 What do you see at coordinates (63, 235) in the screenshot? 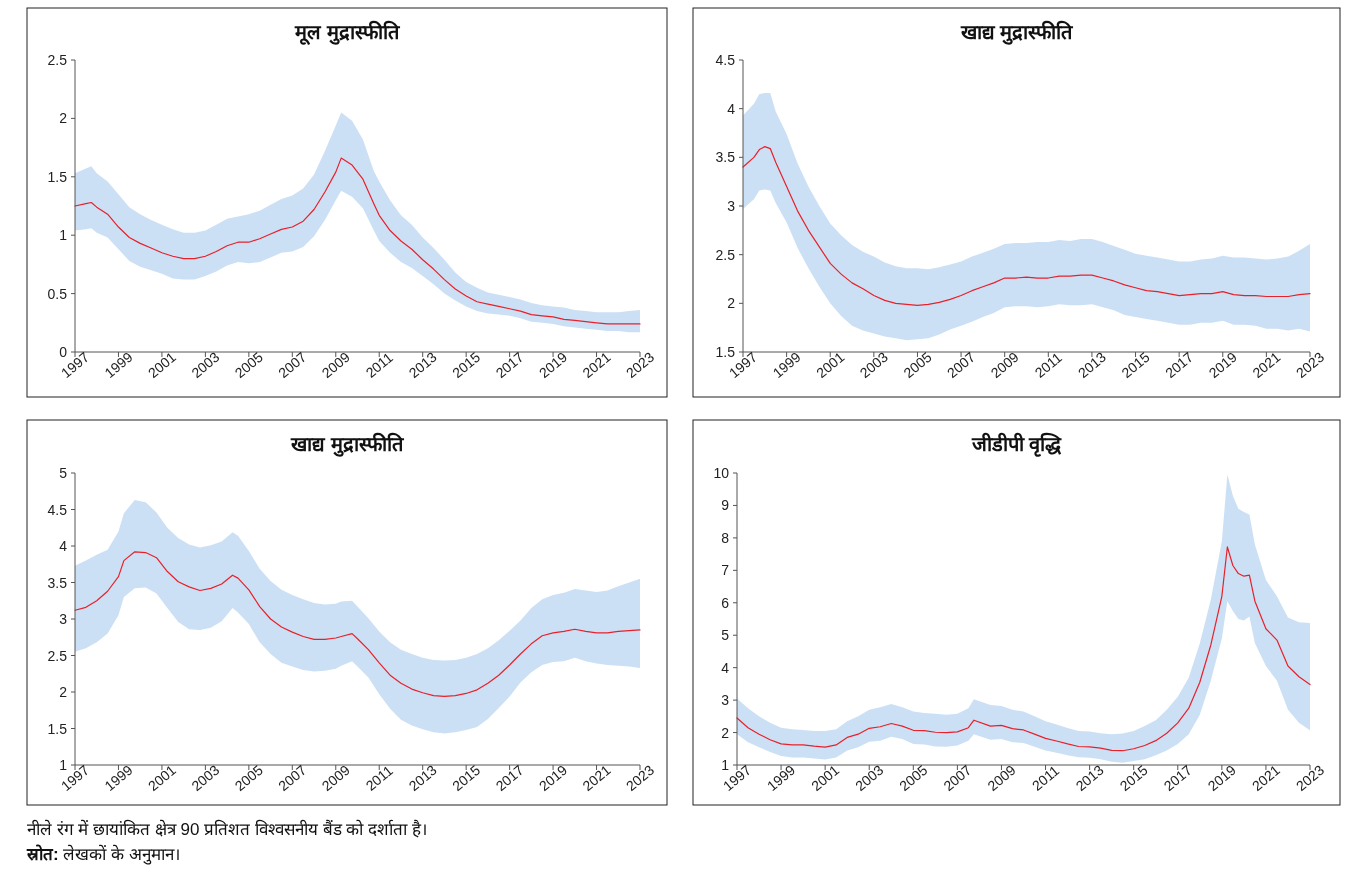
I see `y-tick-label: 1` at bounding box center [63, 235].